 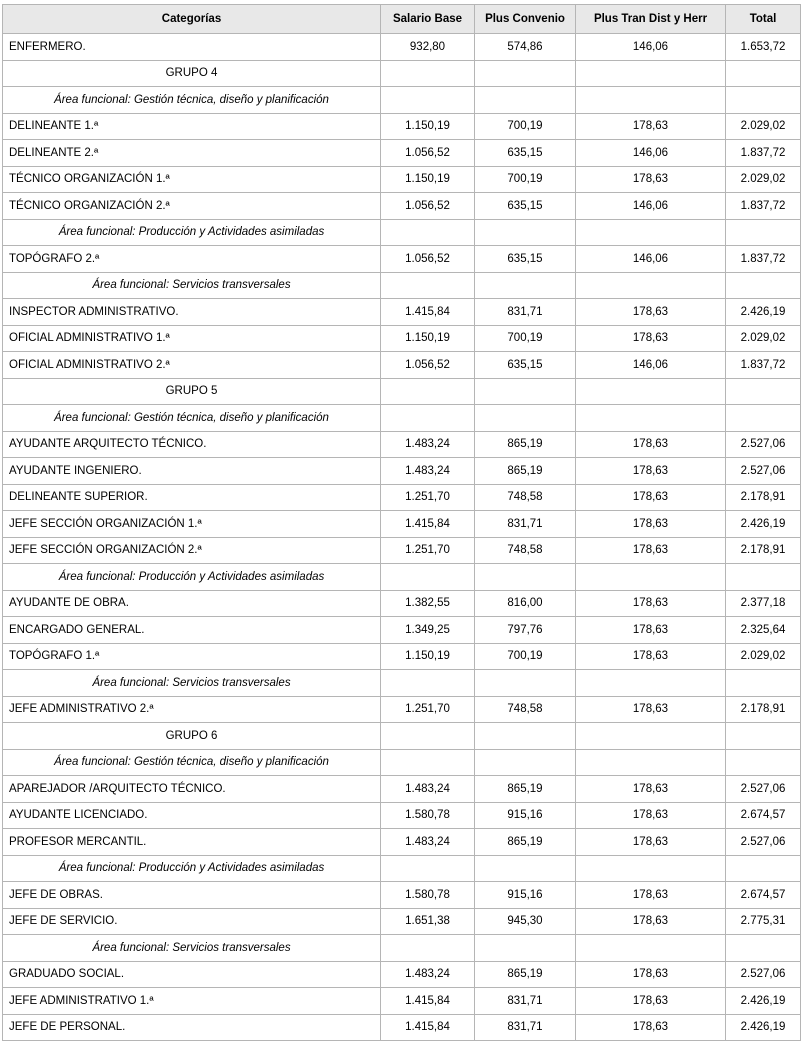 I want to click on total-cell: 2.426,19, so click(x=763, y=1001).